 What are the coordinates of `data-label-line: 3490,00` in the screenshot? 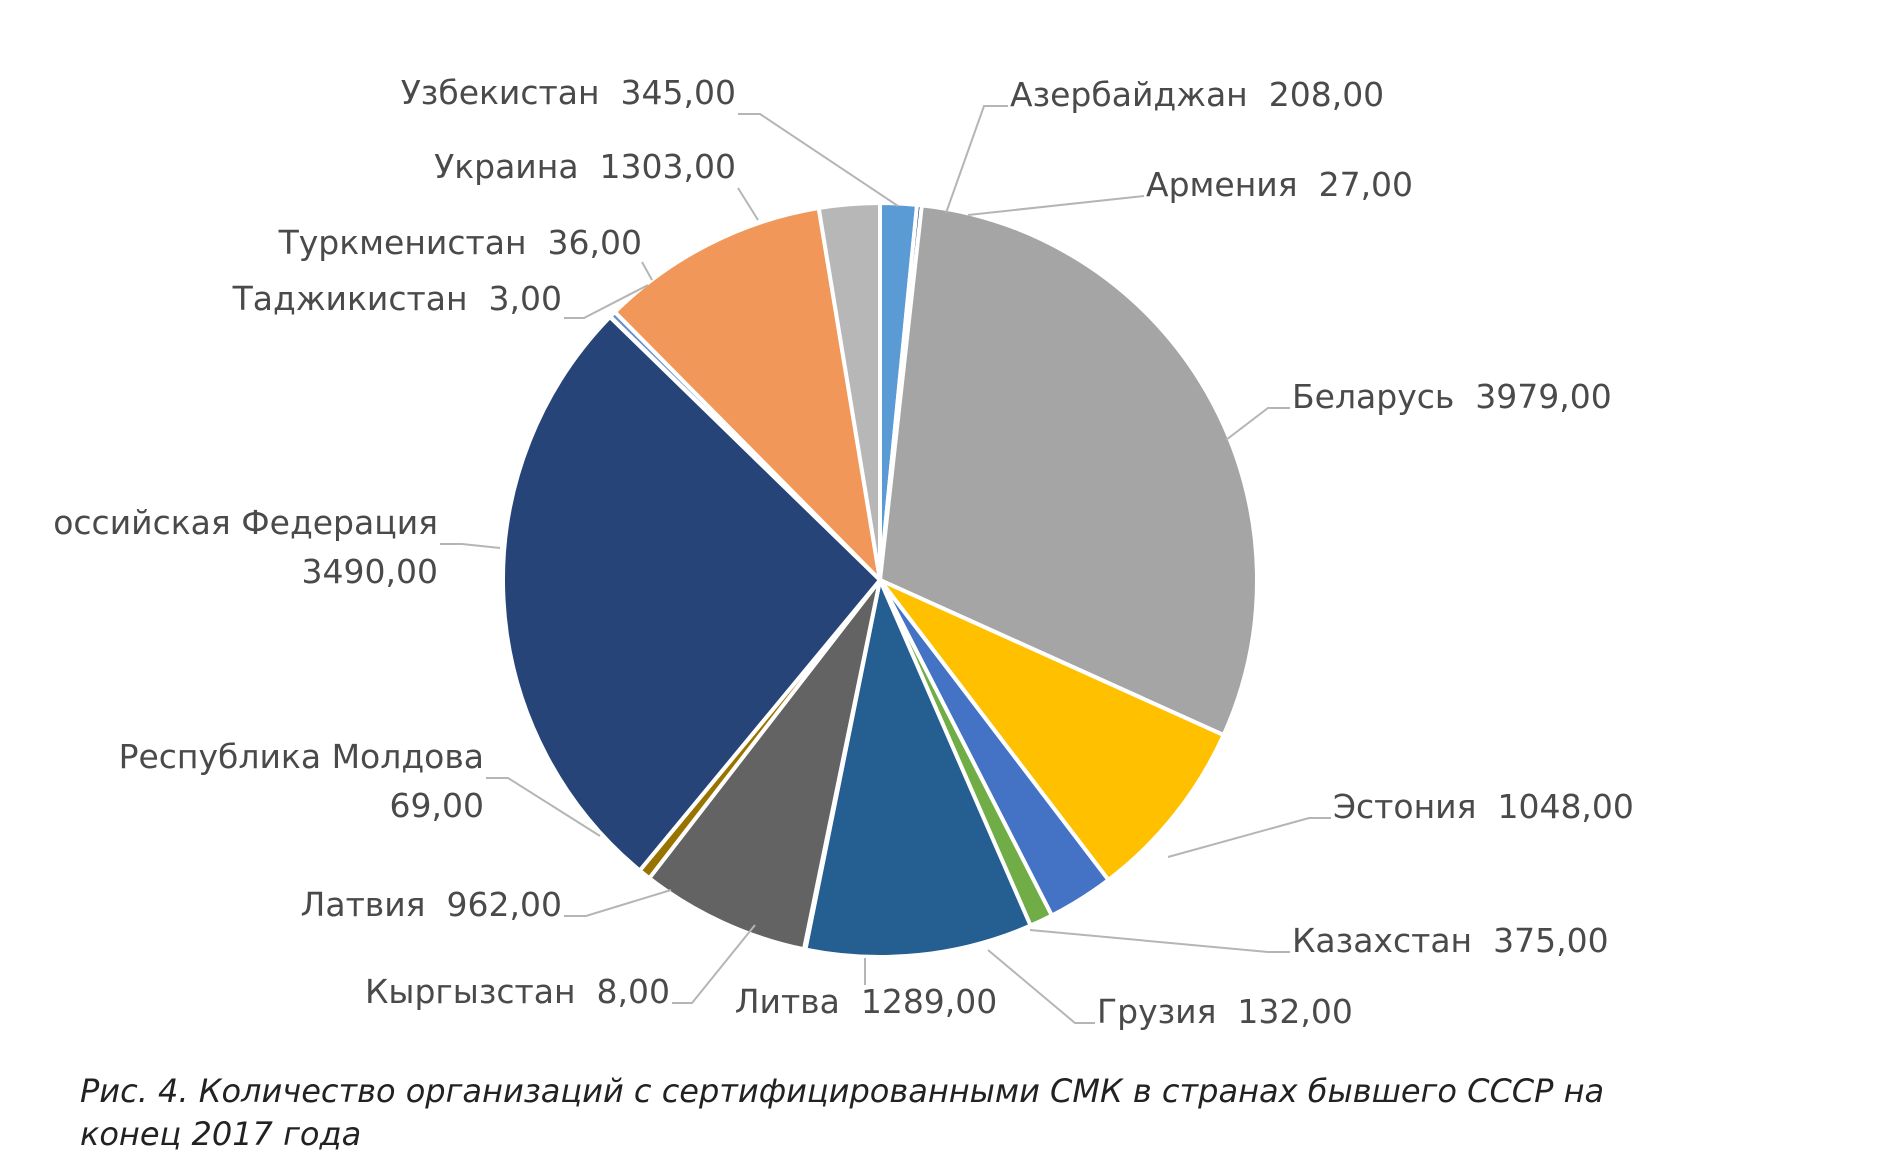 It's located at (370, 571).